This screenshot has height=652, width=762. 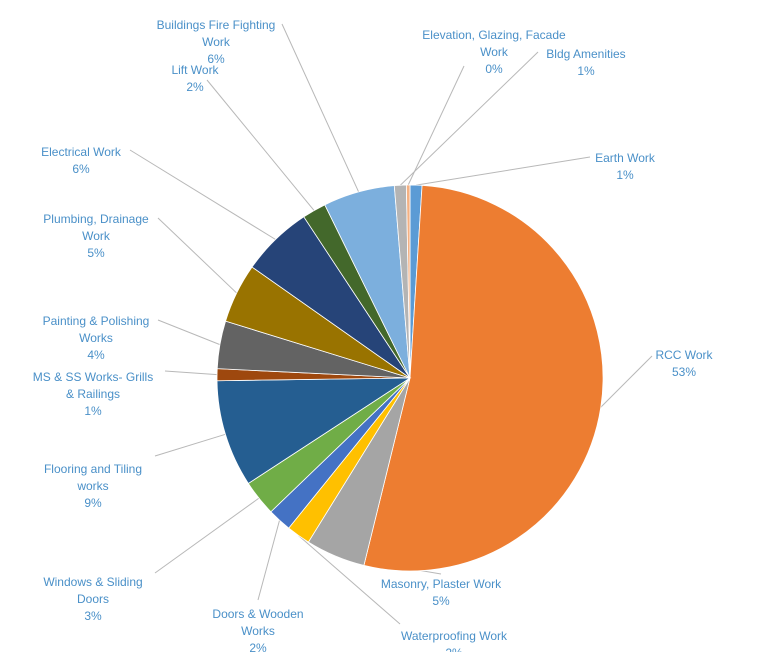 What do you see at coordinates (96, 219) in the screenshot?
I see `data-label-category: Plumbing, Drainage` at bounding box center [96, 219].